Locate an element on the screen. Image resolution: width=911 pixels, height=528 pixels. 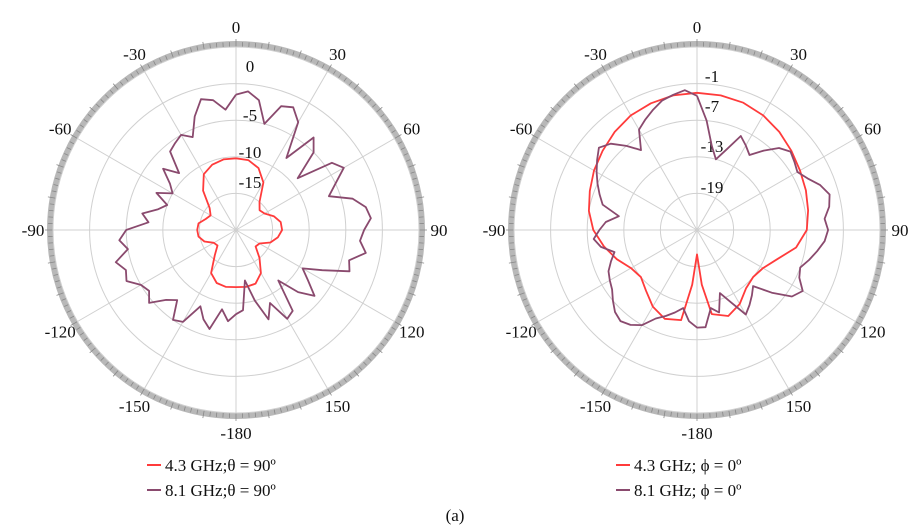
angle-tick-label: -120 is located at coordinates (60, 332).